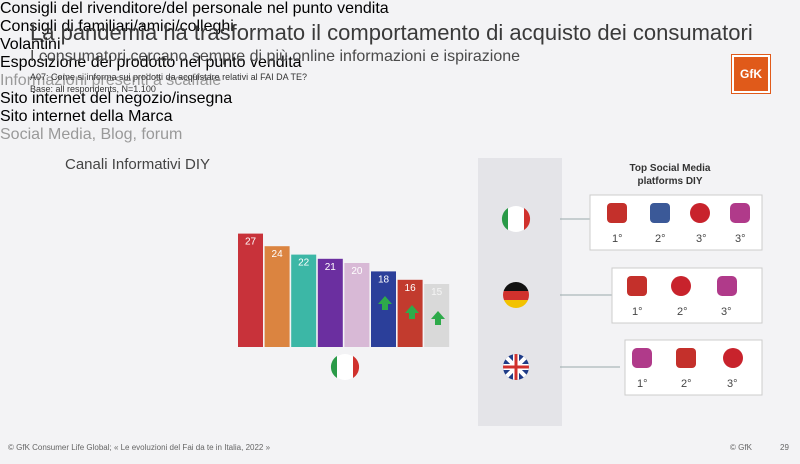 This screenshot has height=464, width=800. I want to click on flag-italy-small, so click(345, 367).